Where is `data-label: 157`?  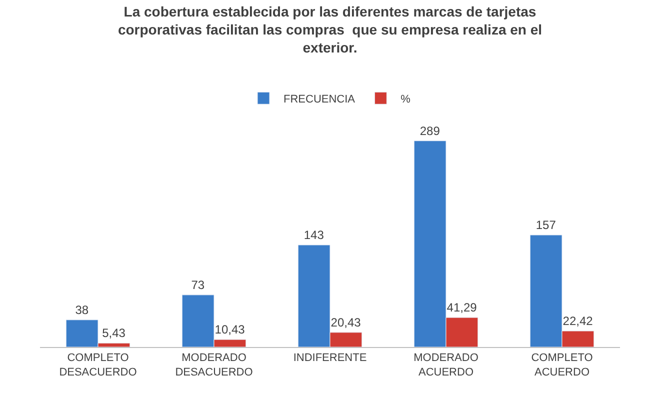 data-label: 157 is located at coordinates (546, 225).